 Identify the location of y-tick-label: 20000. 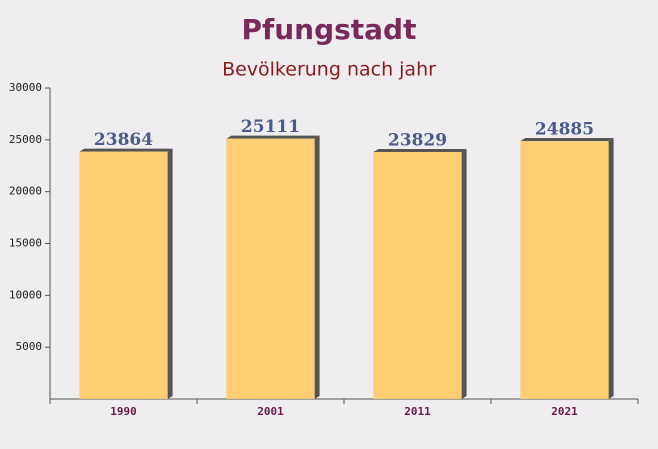
(25, 191).